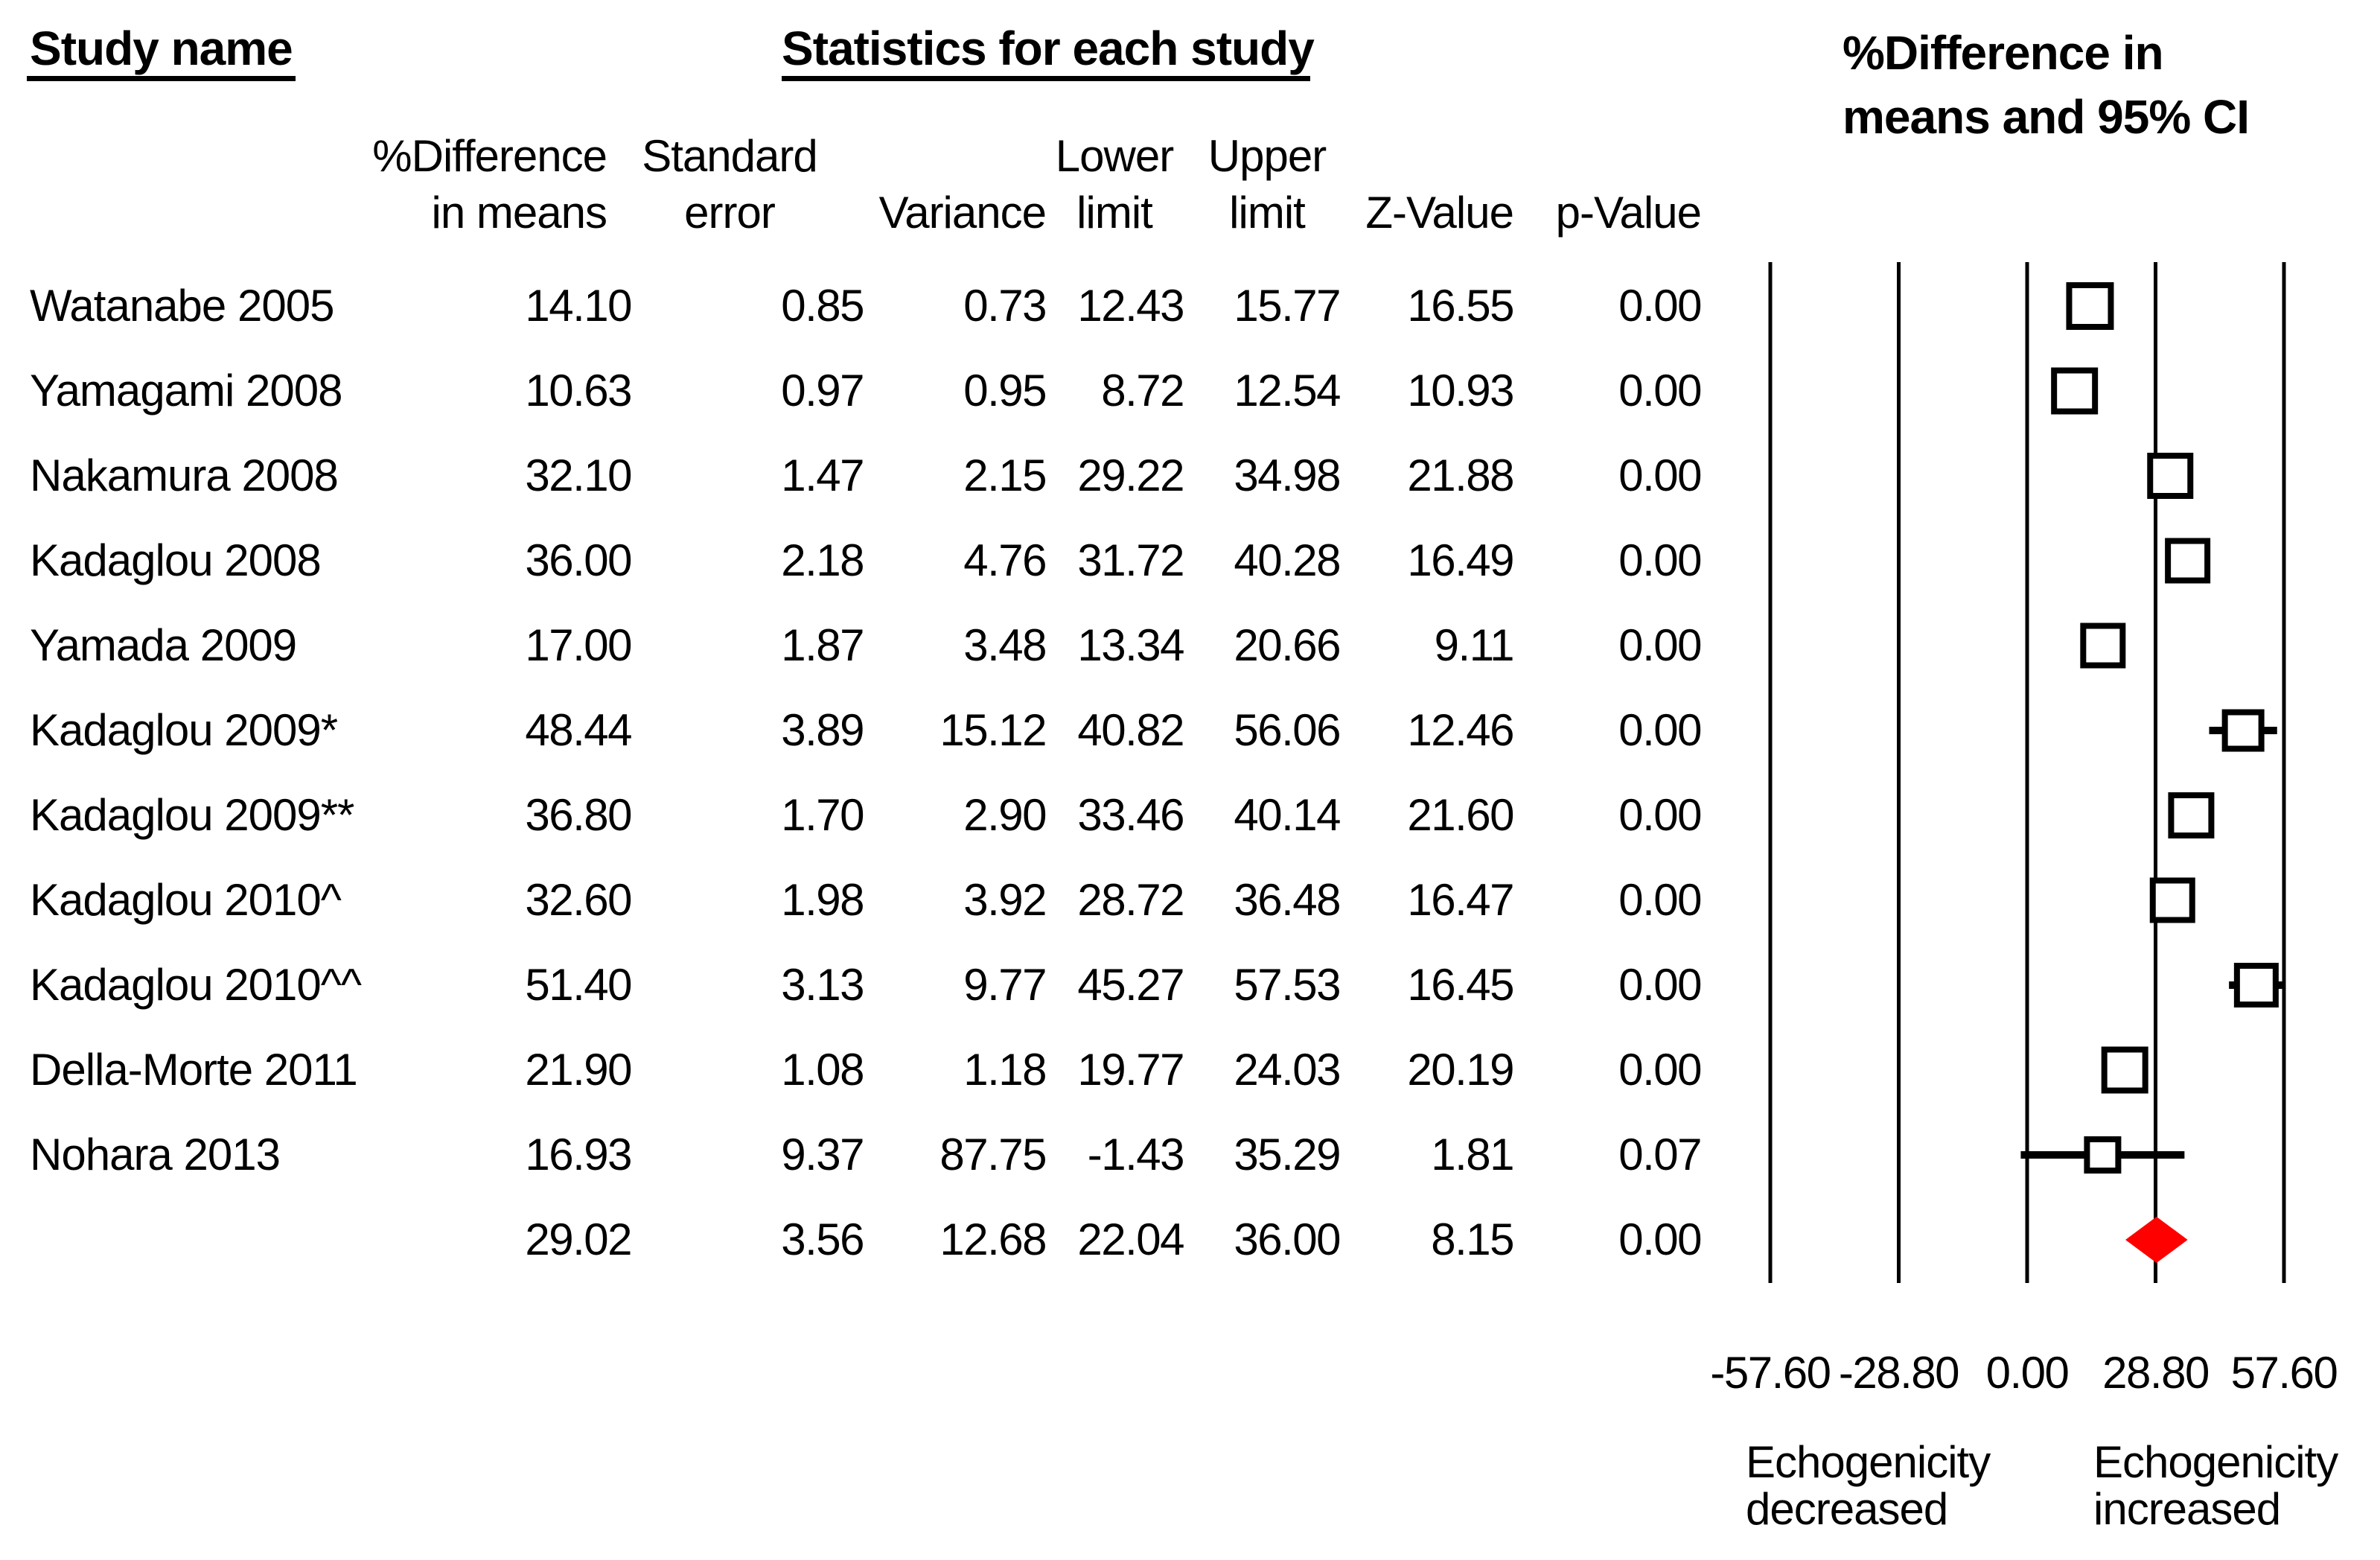  I want to click on cell-lower: 12.43, so click(1130, 306).